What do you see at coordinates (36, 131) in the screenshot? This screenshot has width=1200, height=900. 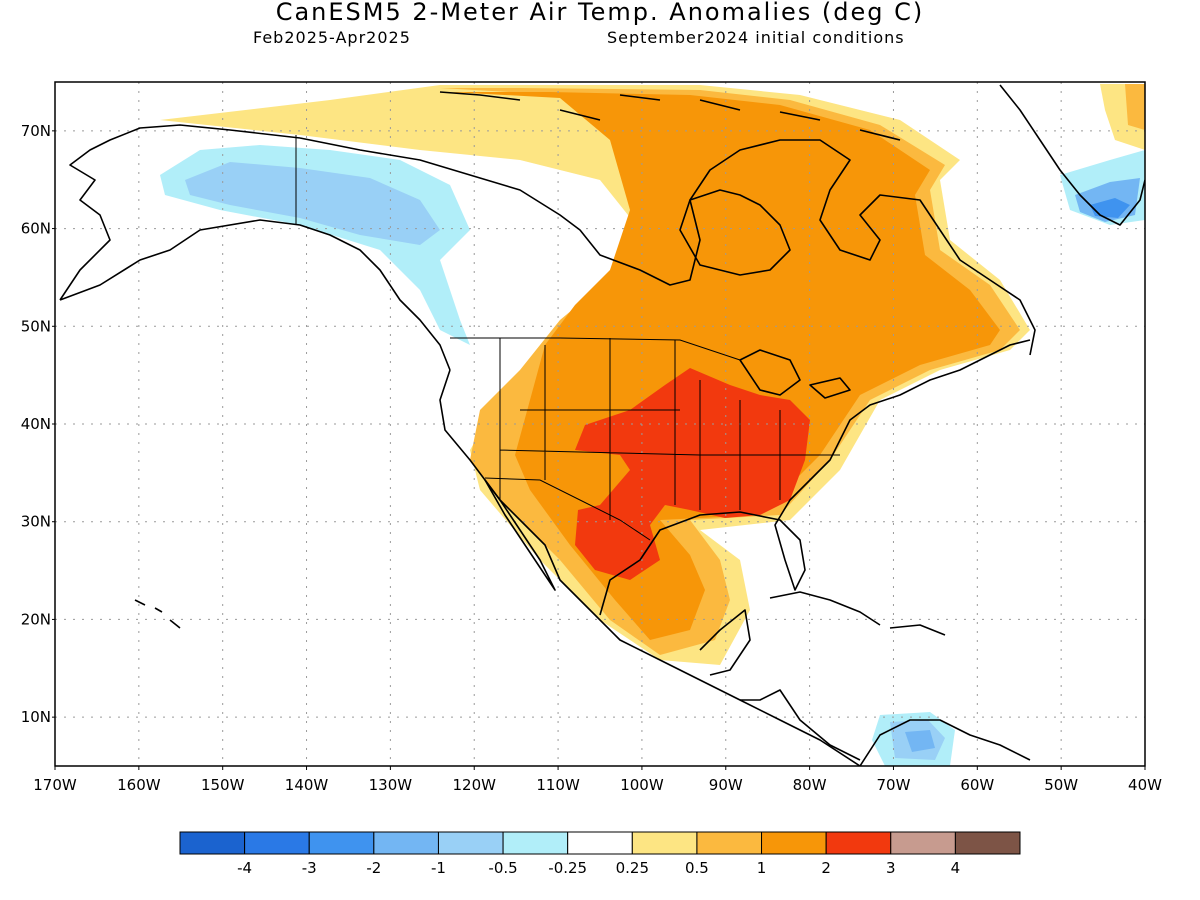 I see `latitude-label: 70N` at bounding box center [36, 131].